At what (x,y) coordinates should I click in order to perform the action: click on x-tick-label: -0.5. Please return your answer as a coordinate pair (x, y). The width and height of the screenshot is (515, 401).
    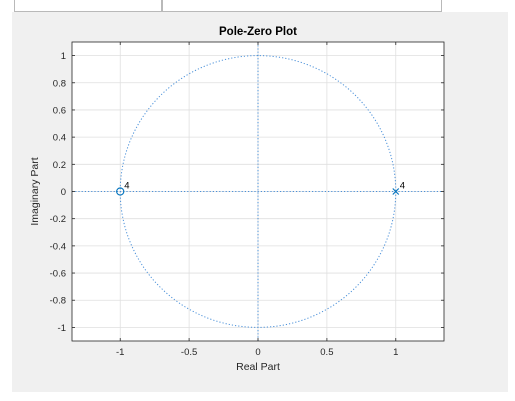
    Looking at the image, I should click on (189, 352).